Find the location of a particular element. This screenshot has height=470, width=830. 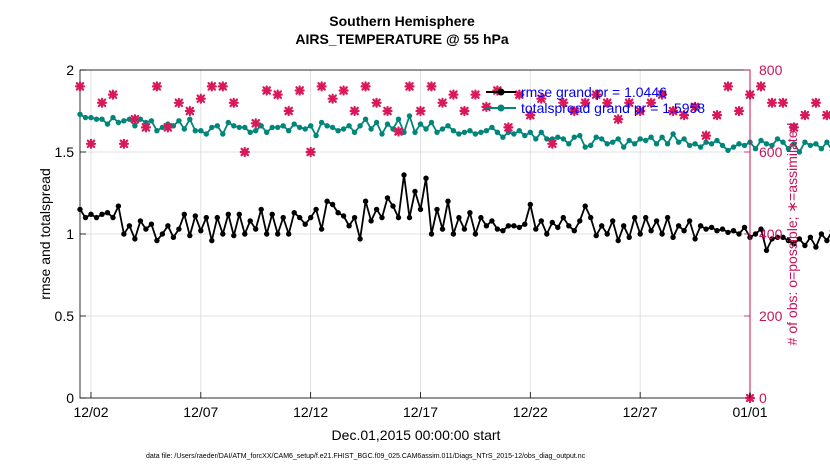

left-axis-ticks: 0 0.5 1 1.5 2 is located at coordinates (70, 234).